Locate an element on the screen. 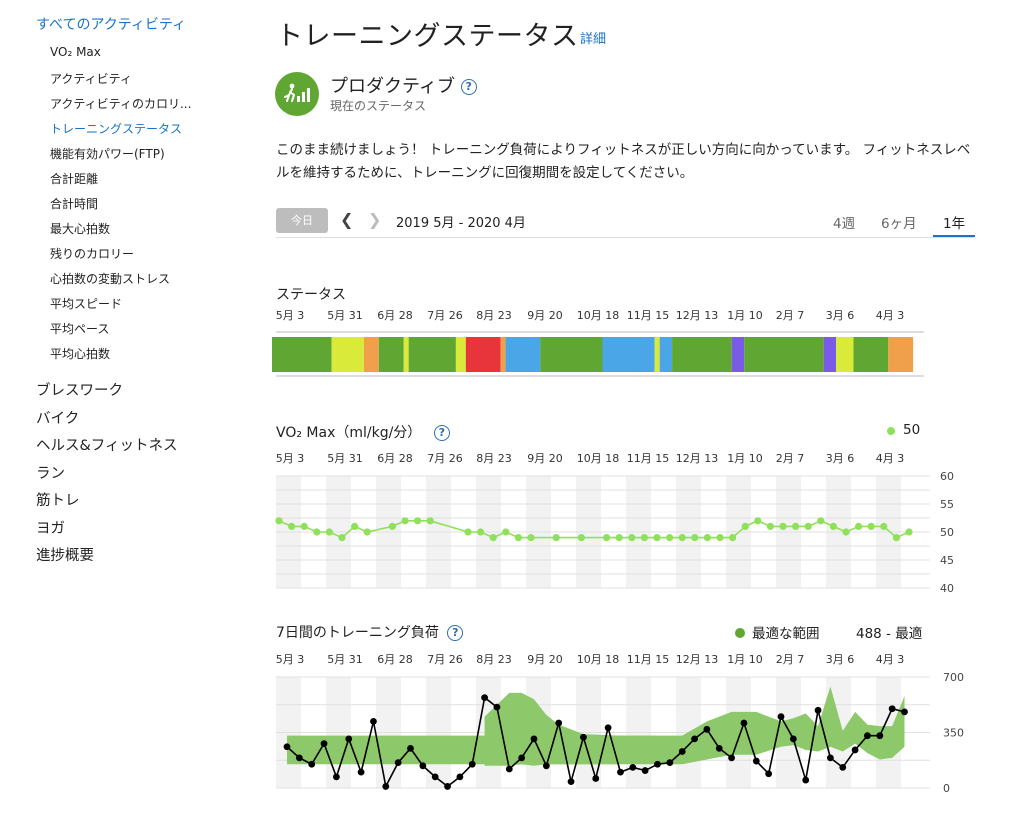 The height and width of the screenshot is (821, 1024). sidebar-subitem: 平均スピード is located at coordinates (86, 304).